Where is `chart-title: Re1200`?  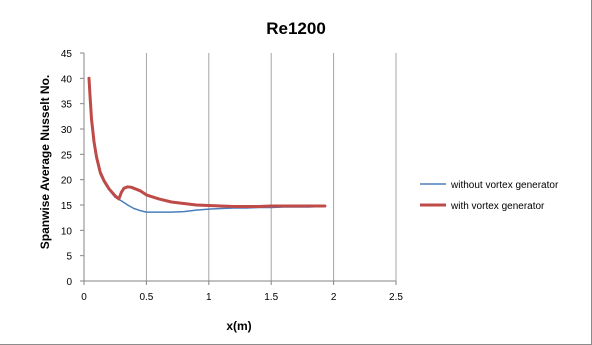
chart-title: Re1200 is located at coordinates (296, 28).